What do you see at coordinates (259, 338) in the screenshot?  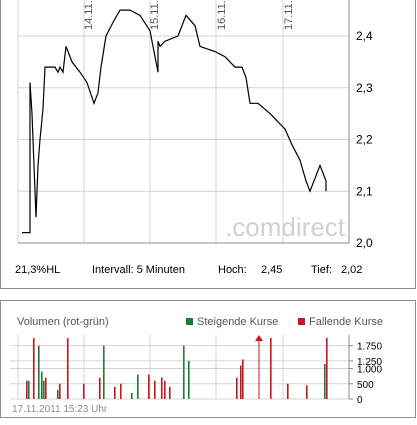 I see `volume-overflow-arrow` at bounding box center [259, 338].